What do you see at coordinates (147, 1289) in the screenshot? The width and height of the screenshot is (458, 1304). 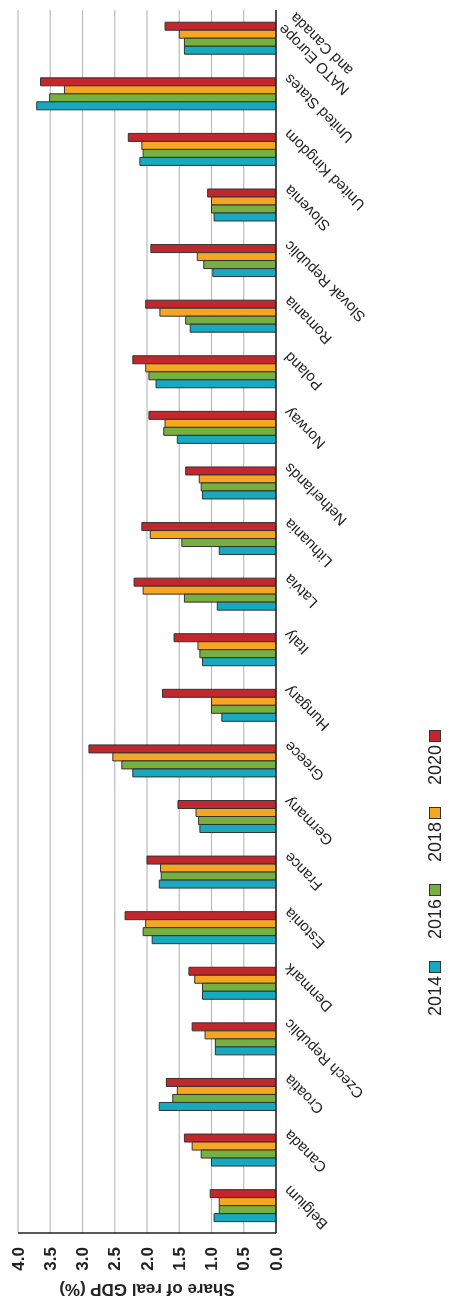 I see `x-axis-title: Share of real GDP (%)` at bounding box center [147, 1289].